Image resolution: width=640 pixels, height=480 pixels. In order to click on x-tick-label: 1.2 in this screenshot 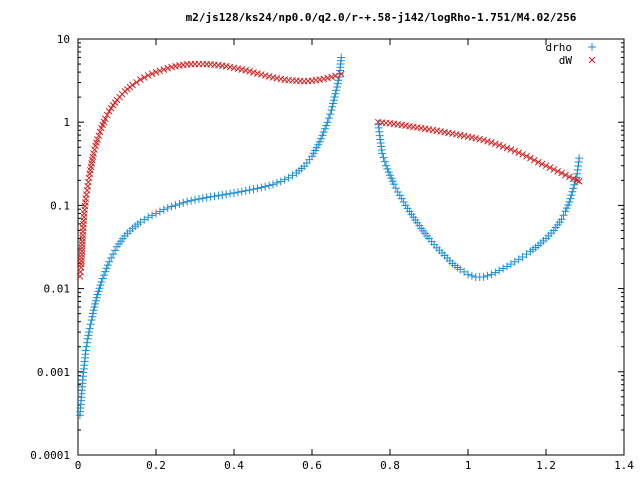, I will do `click(546, 465)`.